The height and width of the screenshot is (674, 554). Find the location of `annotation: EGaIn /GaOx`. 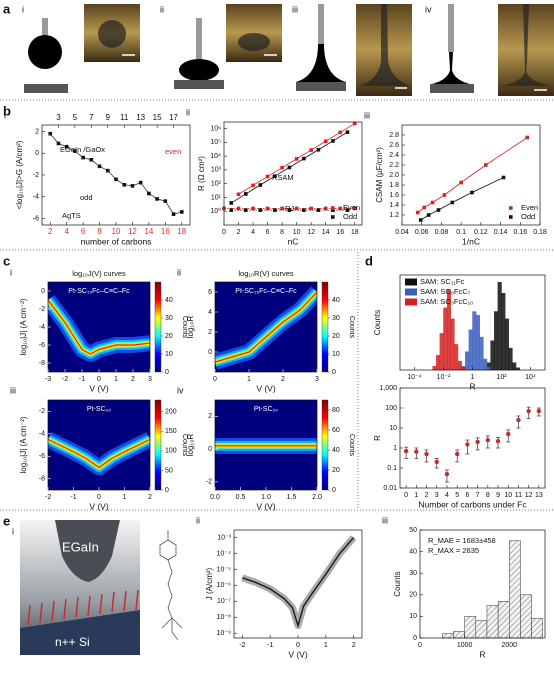

annotation: EGaIn /GaOx is located at coordinates (82, 149).